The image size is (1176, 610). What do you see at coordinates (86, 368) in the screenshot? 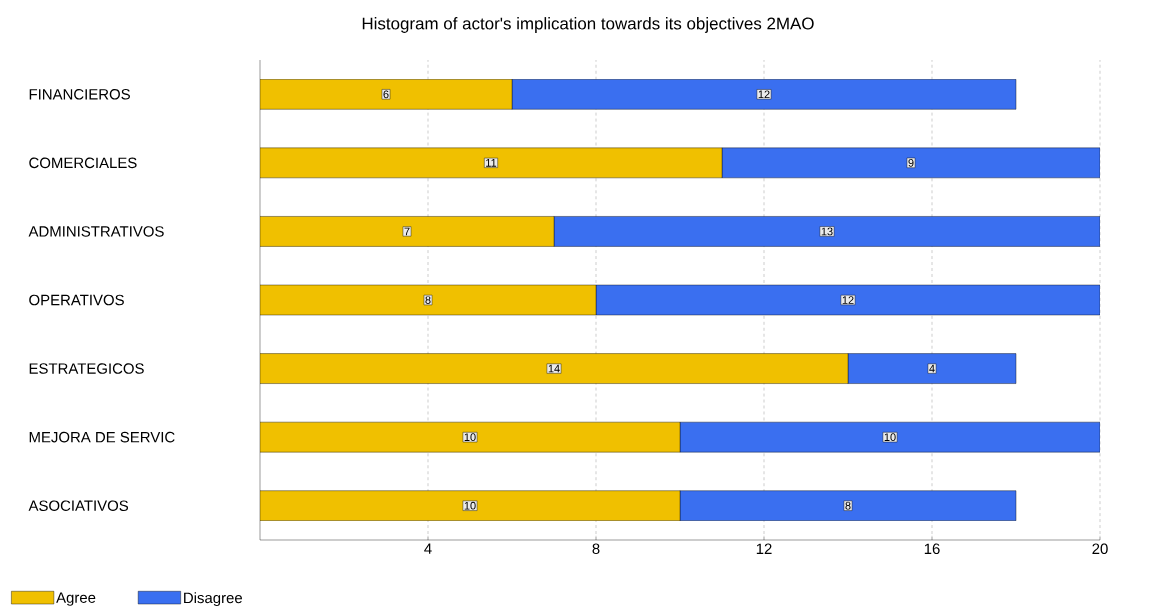
I see `y-tick-label: ESTRATEGICOS` at bounding box center [86, 368].